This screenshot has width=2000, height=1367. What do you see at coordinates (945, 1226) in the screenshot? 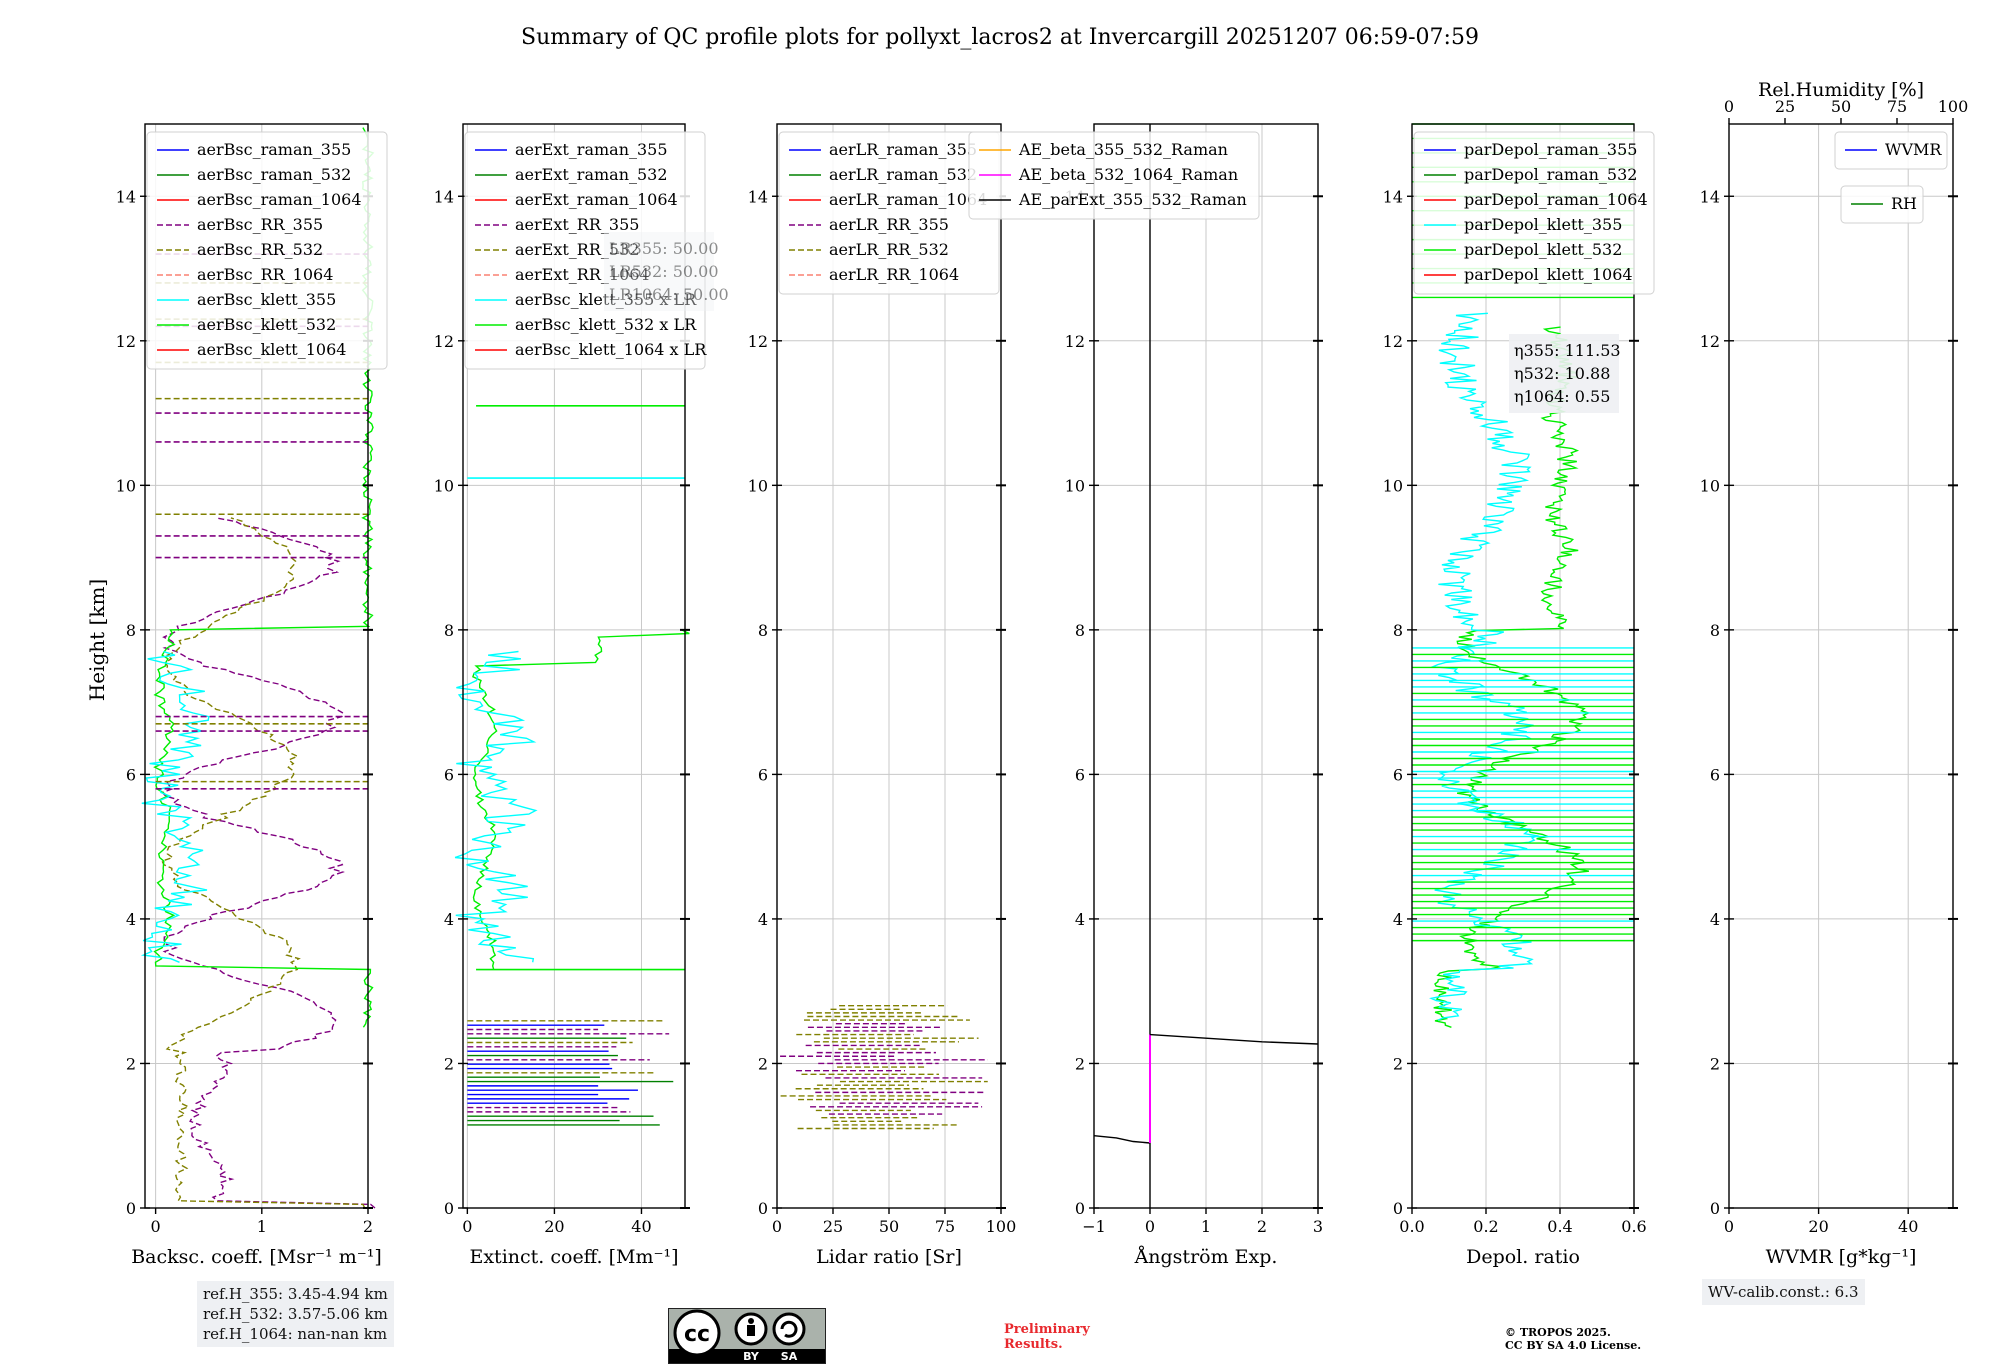
I see `x-tick-label: 75` at bounding box center [945, 1226].